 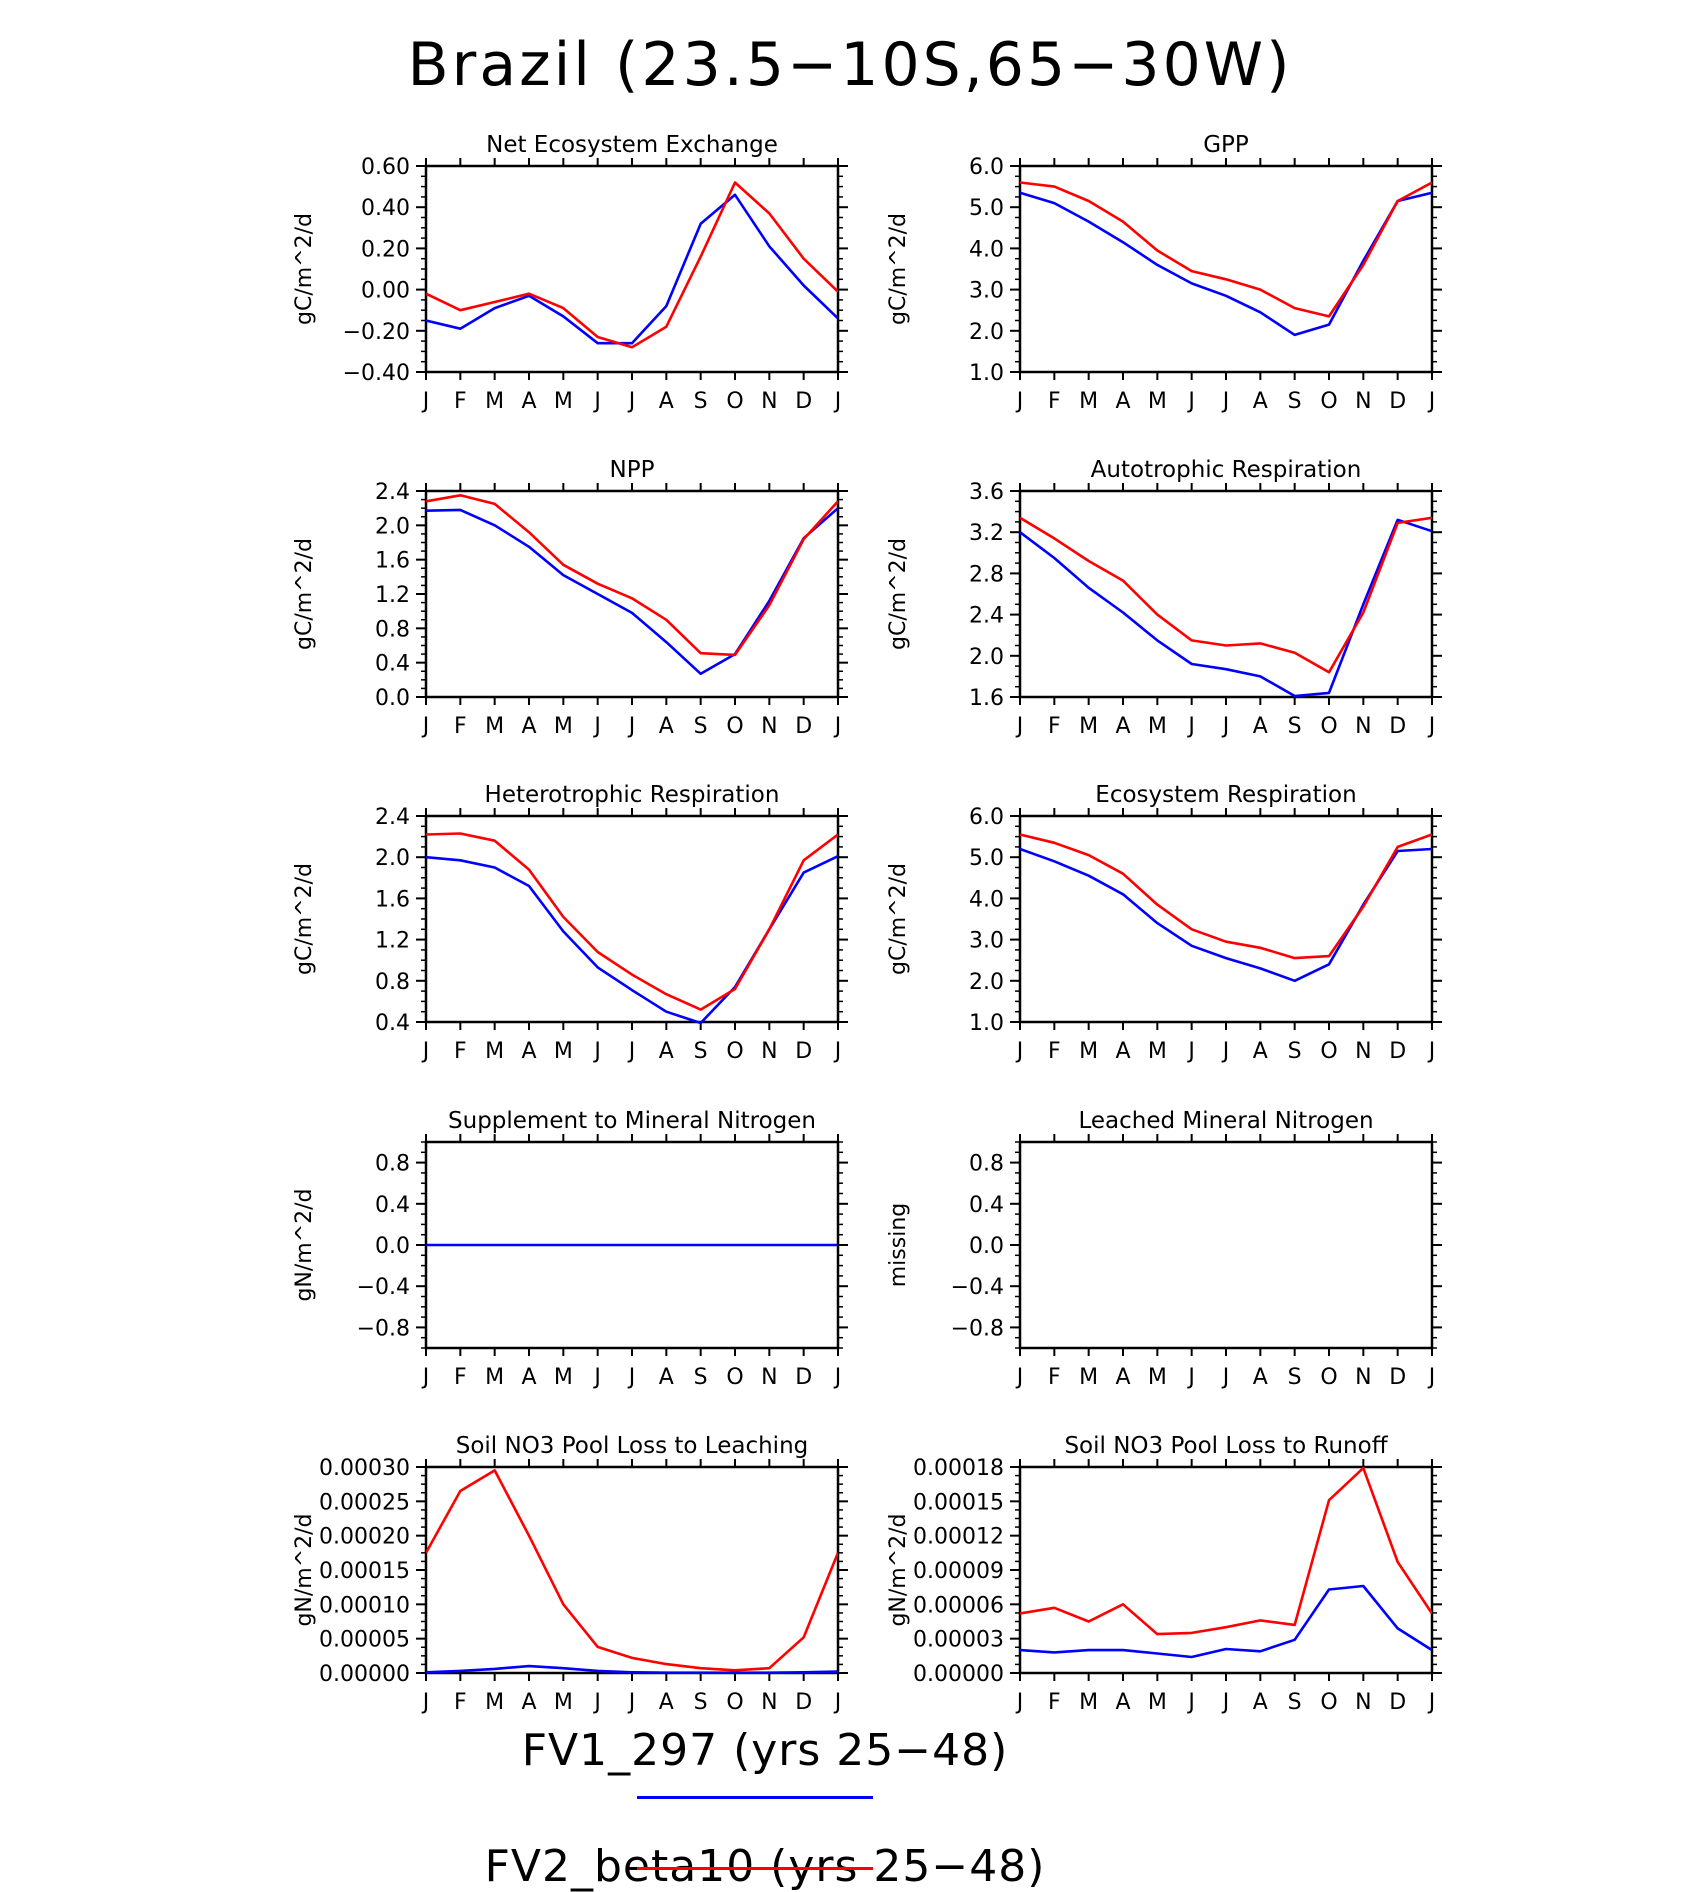 I want to click on panel-title: GPP, so click(x=1226, y=145).